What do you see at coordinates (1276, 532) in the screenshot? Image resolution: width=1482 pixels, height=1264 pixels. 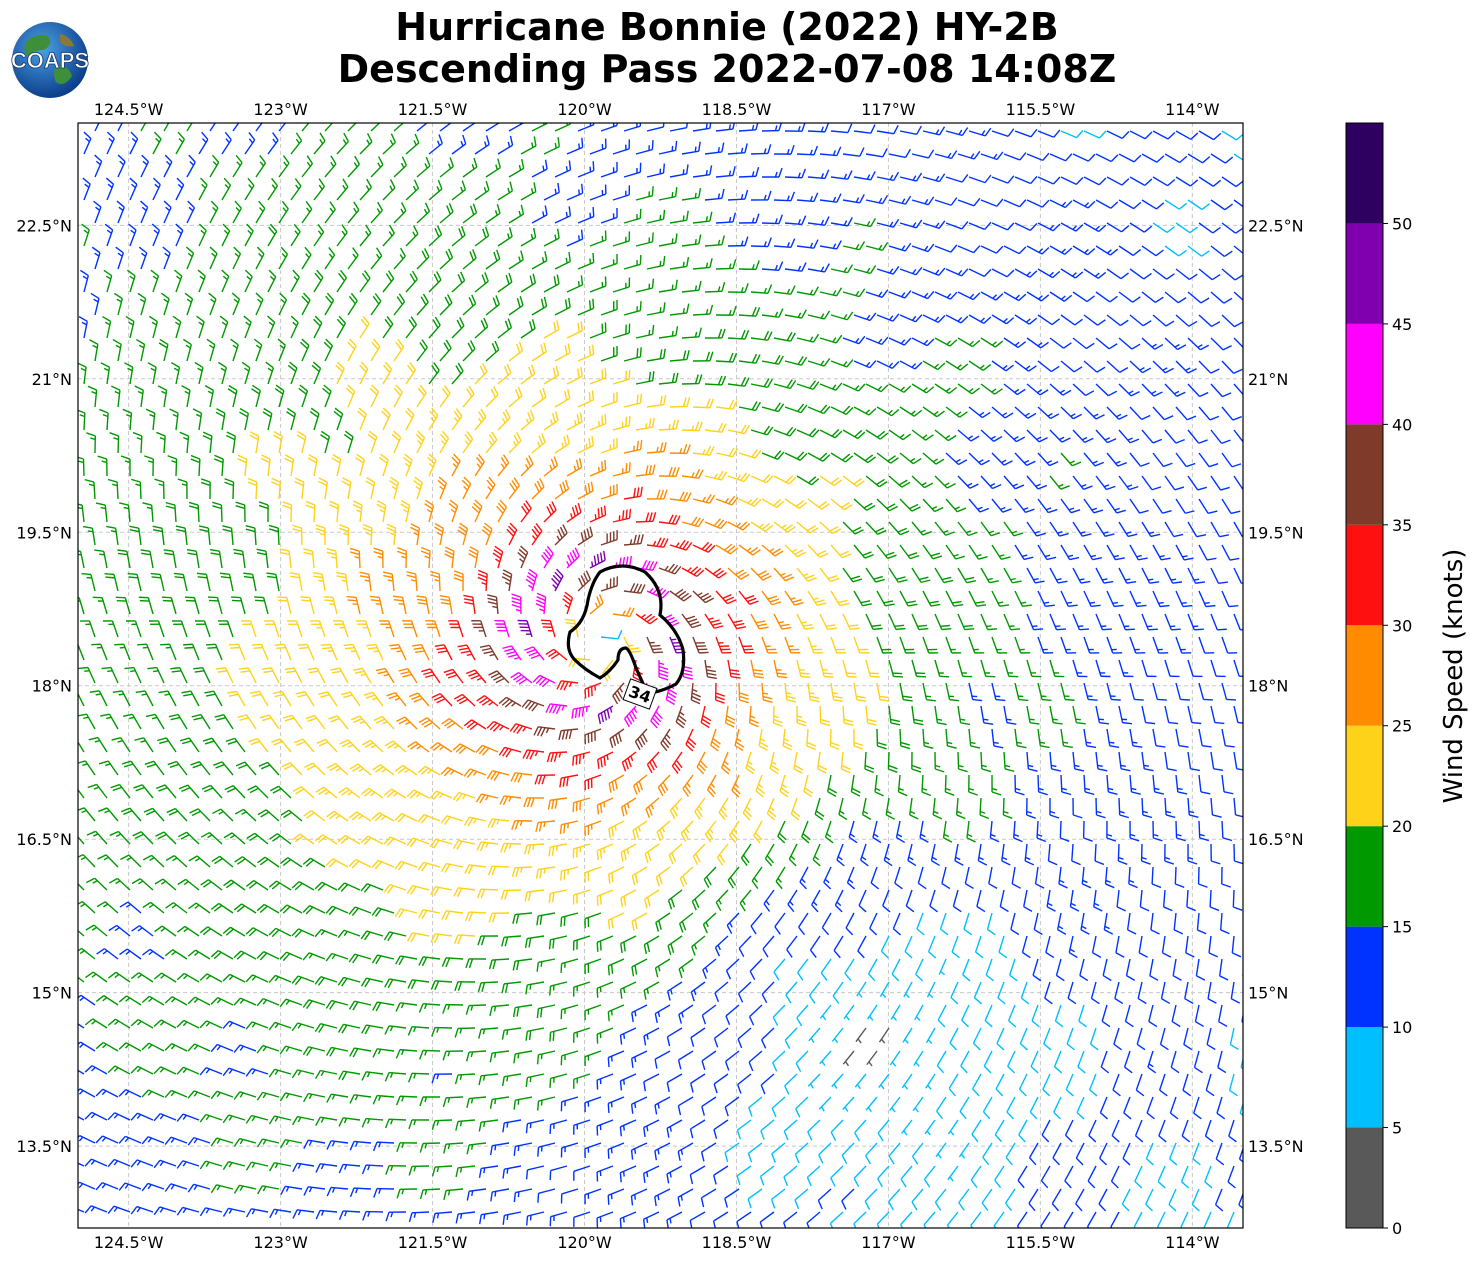 I see `lat-label-right: 19.5°N` at bounding box center [1276, 532].